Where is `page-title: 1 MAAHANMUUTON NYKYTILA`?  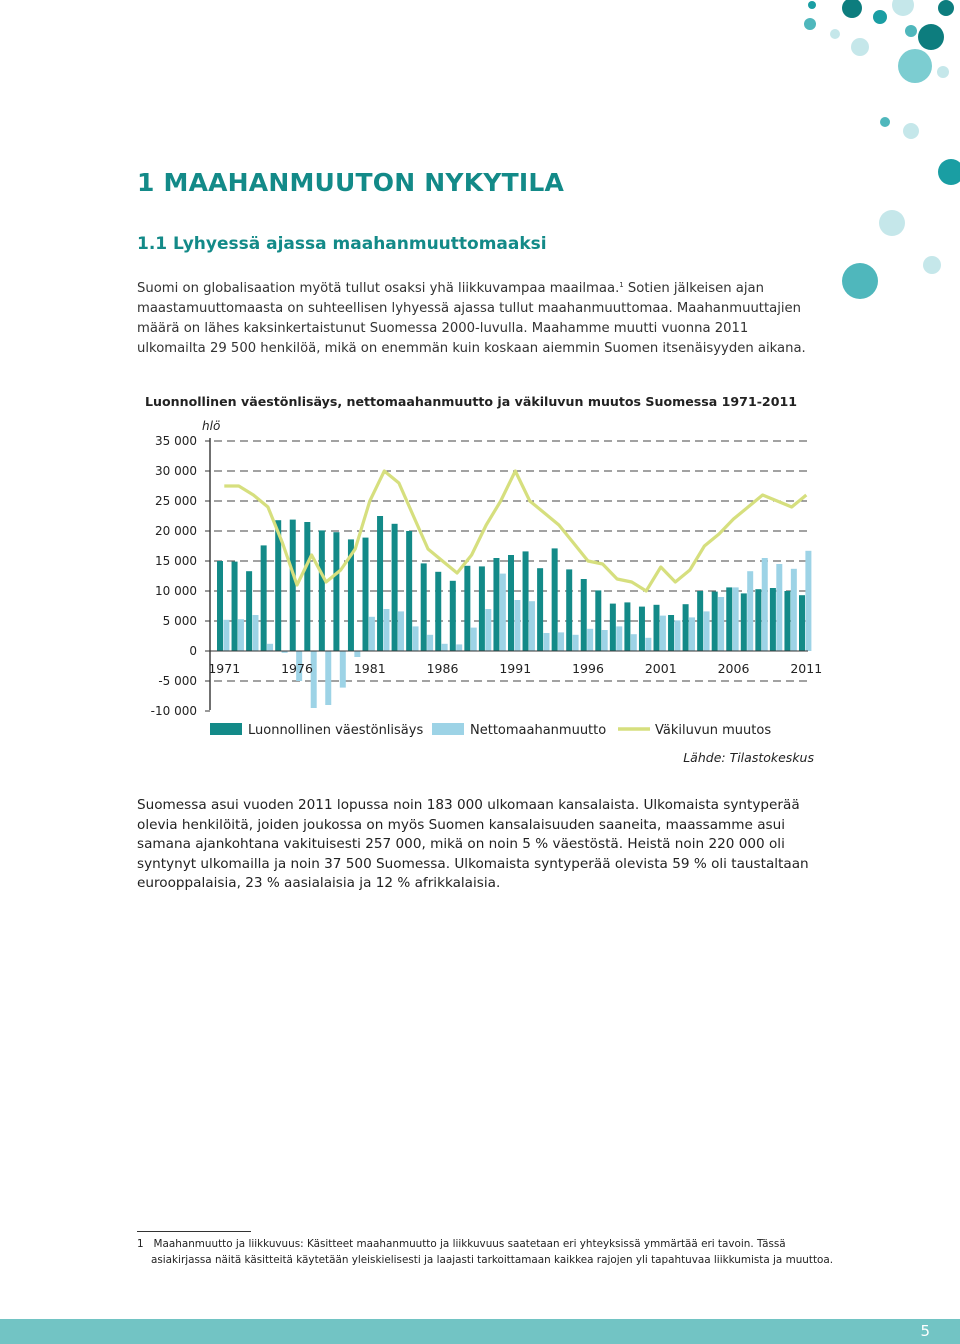 page-title: 1 MAAHANMUUTON NYKYTILA is located at coordinates (351, 182).